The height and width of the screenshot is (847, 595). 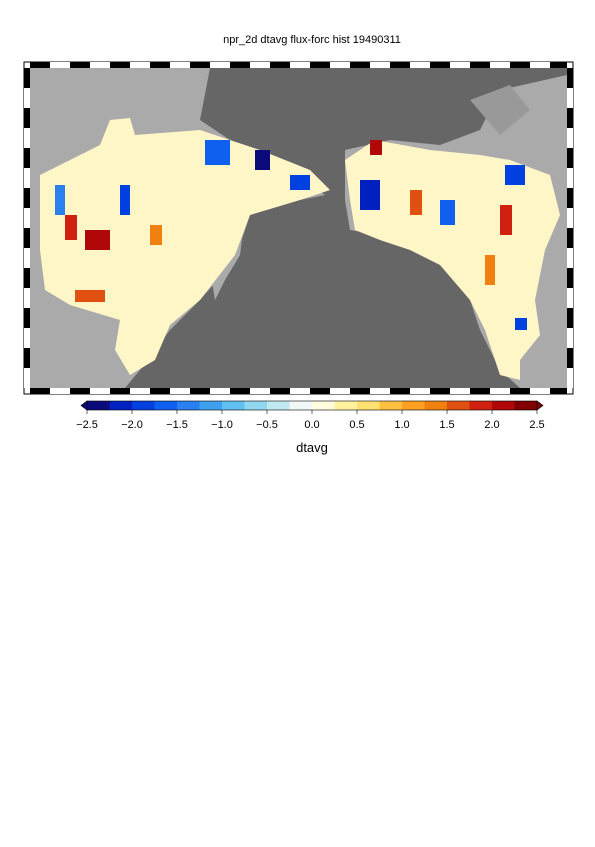 What do you see at coordinates (446, 425) in the screenshot?
I see `colorbar-tick-label: 1.5` at bounding box center [446, 425].